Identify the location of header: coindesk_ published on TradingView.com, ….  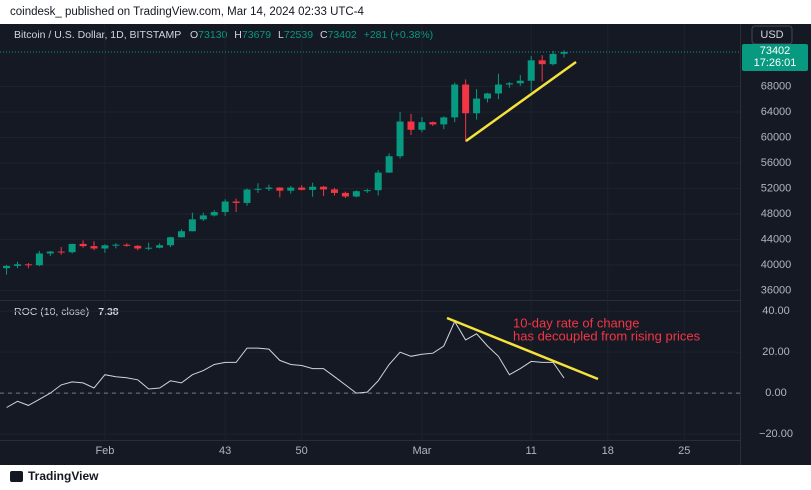
(187, 12).